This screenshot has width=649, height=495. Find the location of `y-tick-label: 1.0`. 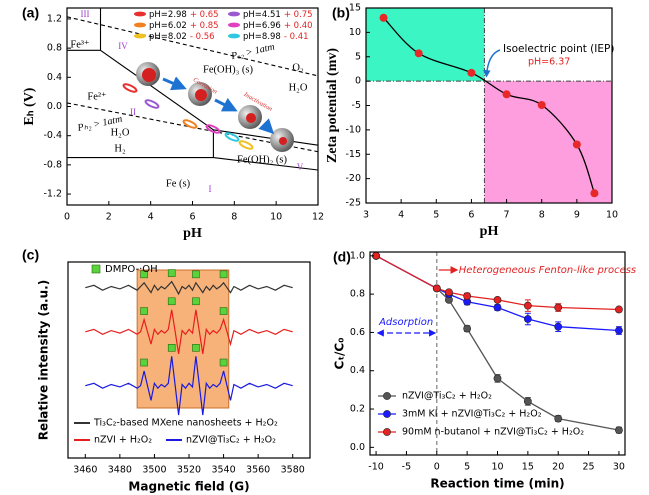

y-tick-label: 1.0 is located at coordinates (357, 255).